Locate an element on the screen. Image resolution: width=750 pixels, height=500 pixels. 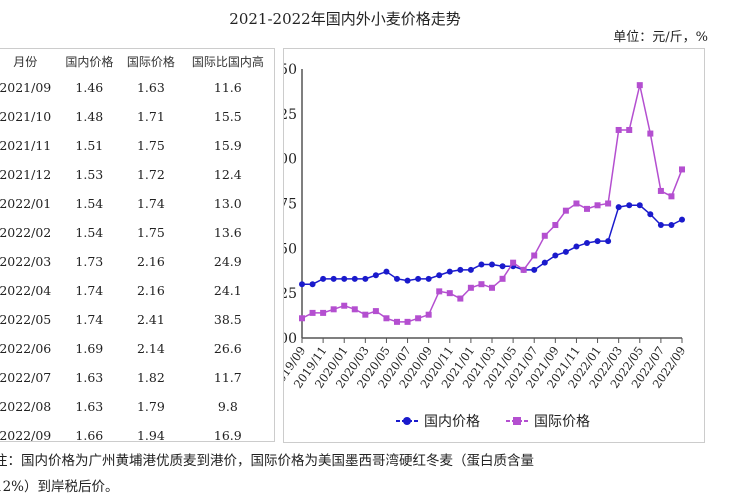
table-cell: 1.51 is located at coordinates (89, 145).